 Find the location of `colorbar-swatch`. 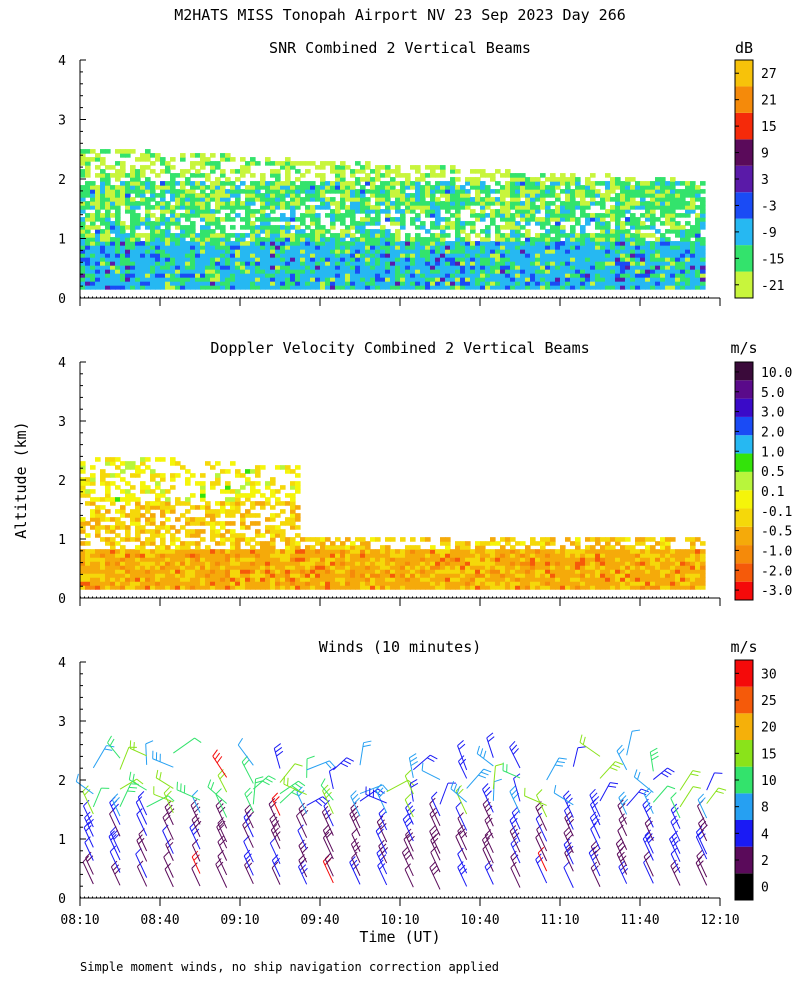

colorbar-swatch is located at coordinates (744, 284).